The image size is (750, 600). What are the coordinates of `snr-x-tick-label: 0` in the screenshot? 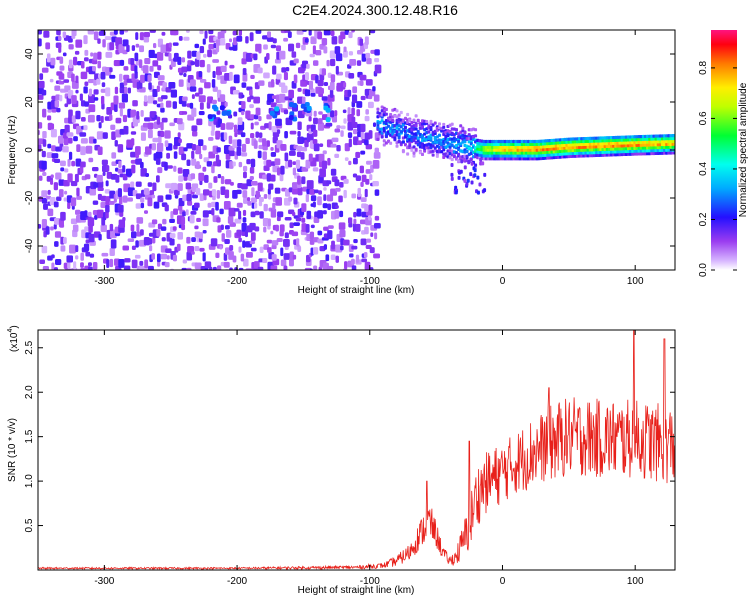 It's located at (503, 581).